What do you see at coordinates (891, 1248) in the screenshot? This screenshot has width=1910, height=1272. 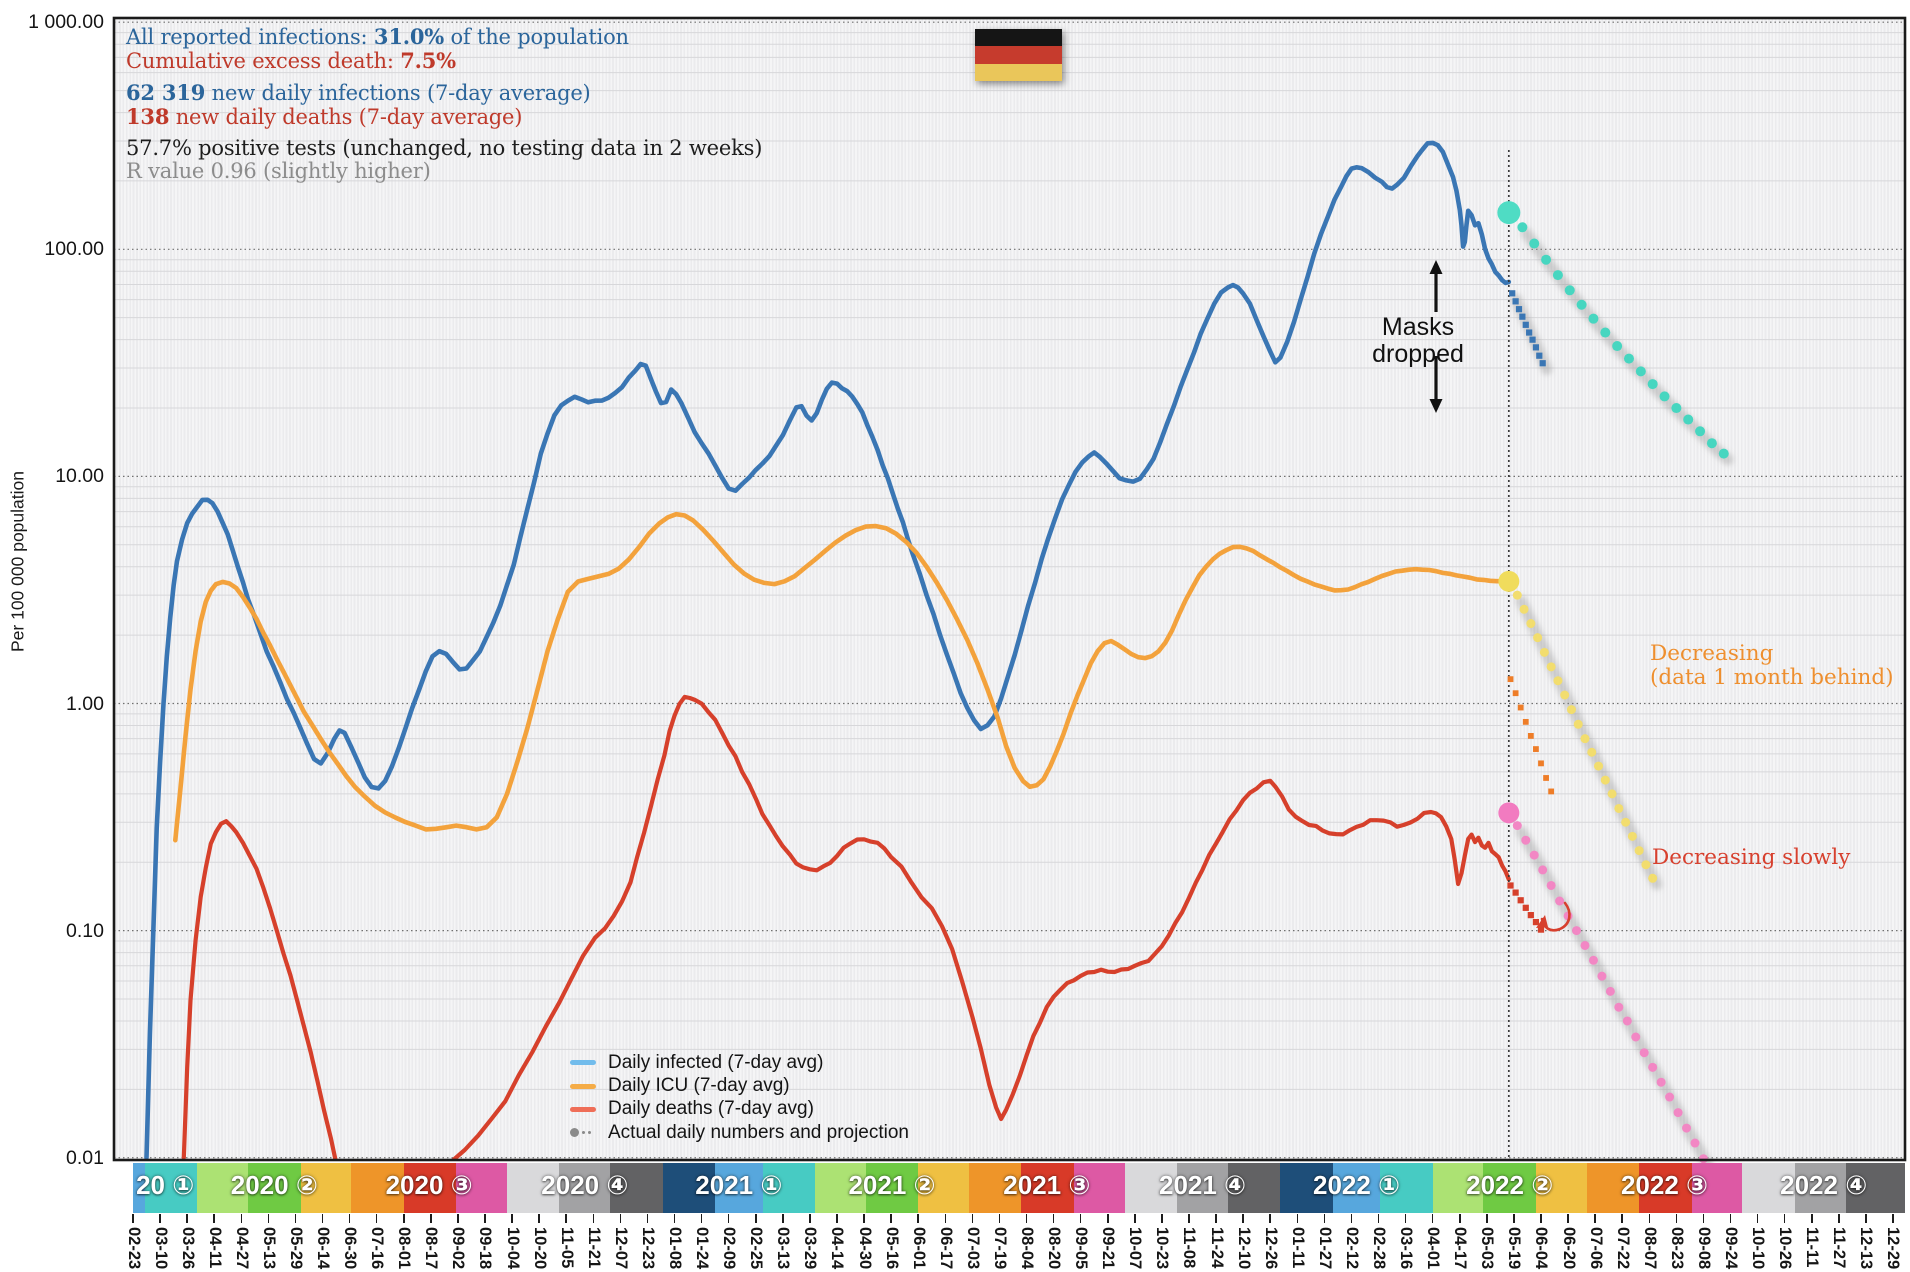 I see `x-tick-label: 05-16` at bounding box center [891, 1248].